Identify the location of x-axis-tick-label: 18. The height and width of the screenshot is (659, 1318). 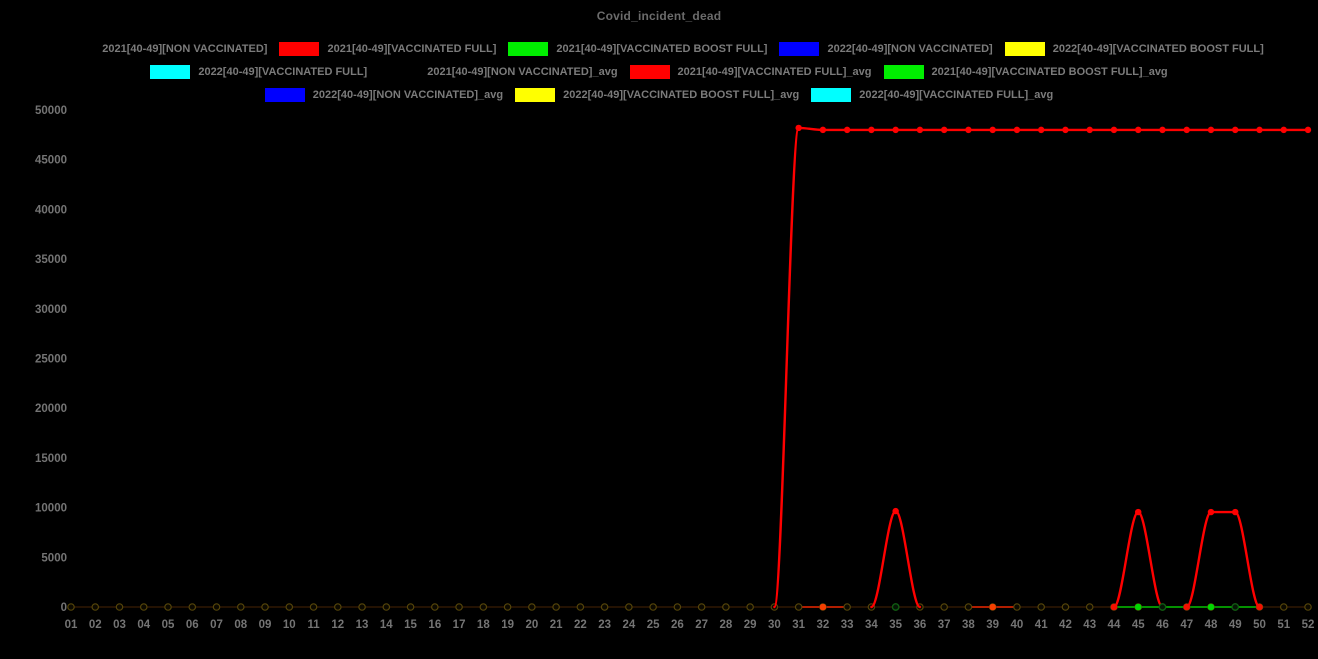
(483, 625).